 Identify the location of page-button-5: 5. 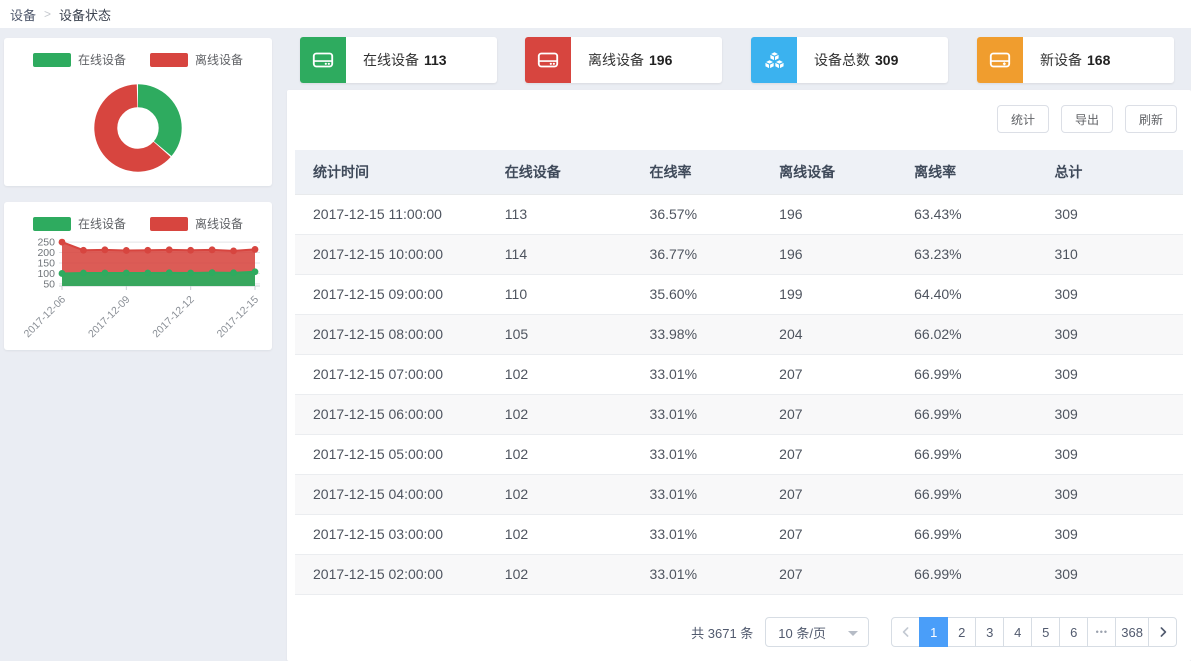
(1046, 632).